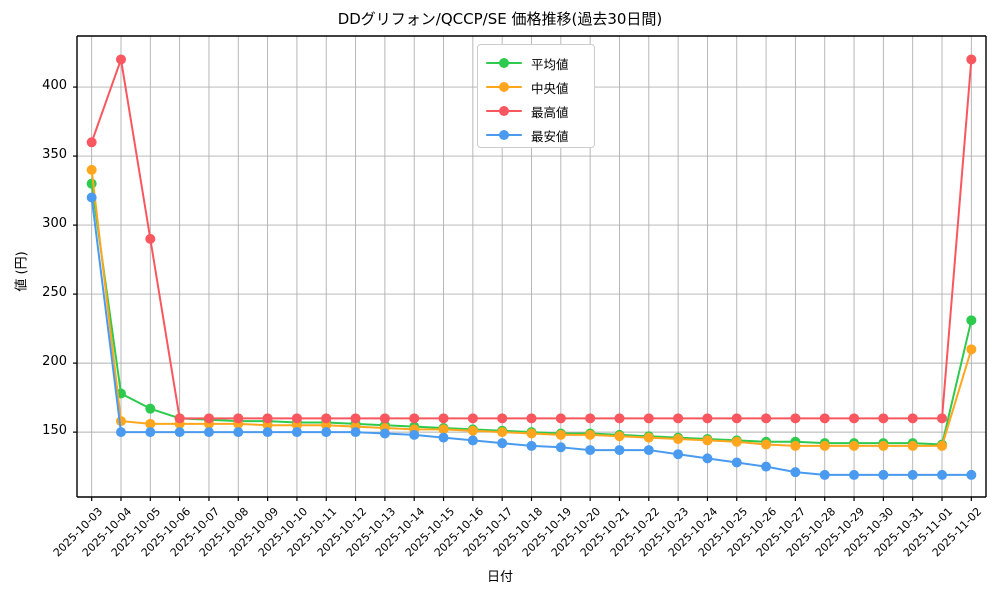 This screenshot has height=600, width=1000. I want to click on chart-legend: 平均値中央値最高値最安値, so click(536, 96).